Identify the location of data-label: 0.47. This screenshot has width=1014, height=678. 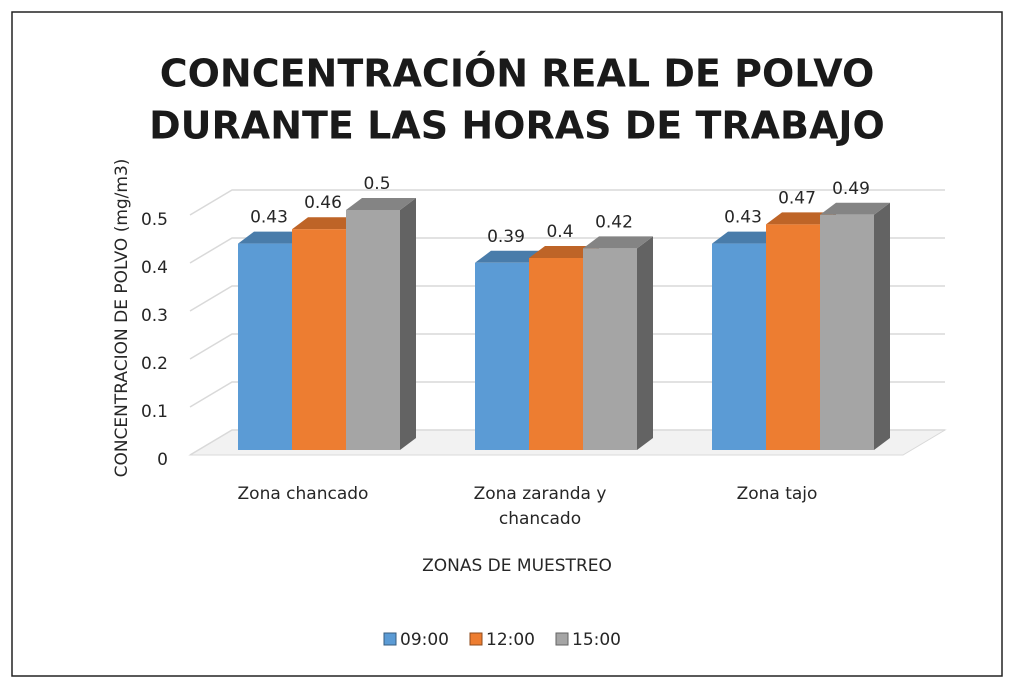
(797, 198).